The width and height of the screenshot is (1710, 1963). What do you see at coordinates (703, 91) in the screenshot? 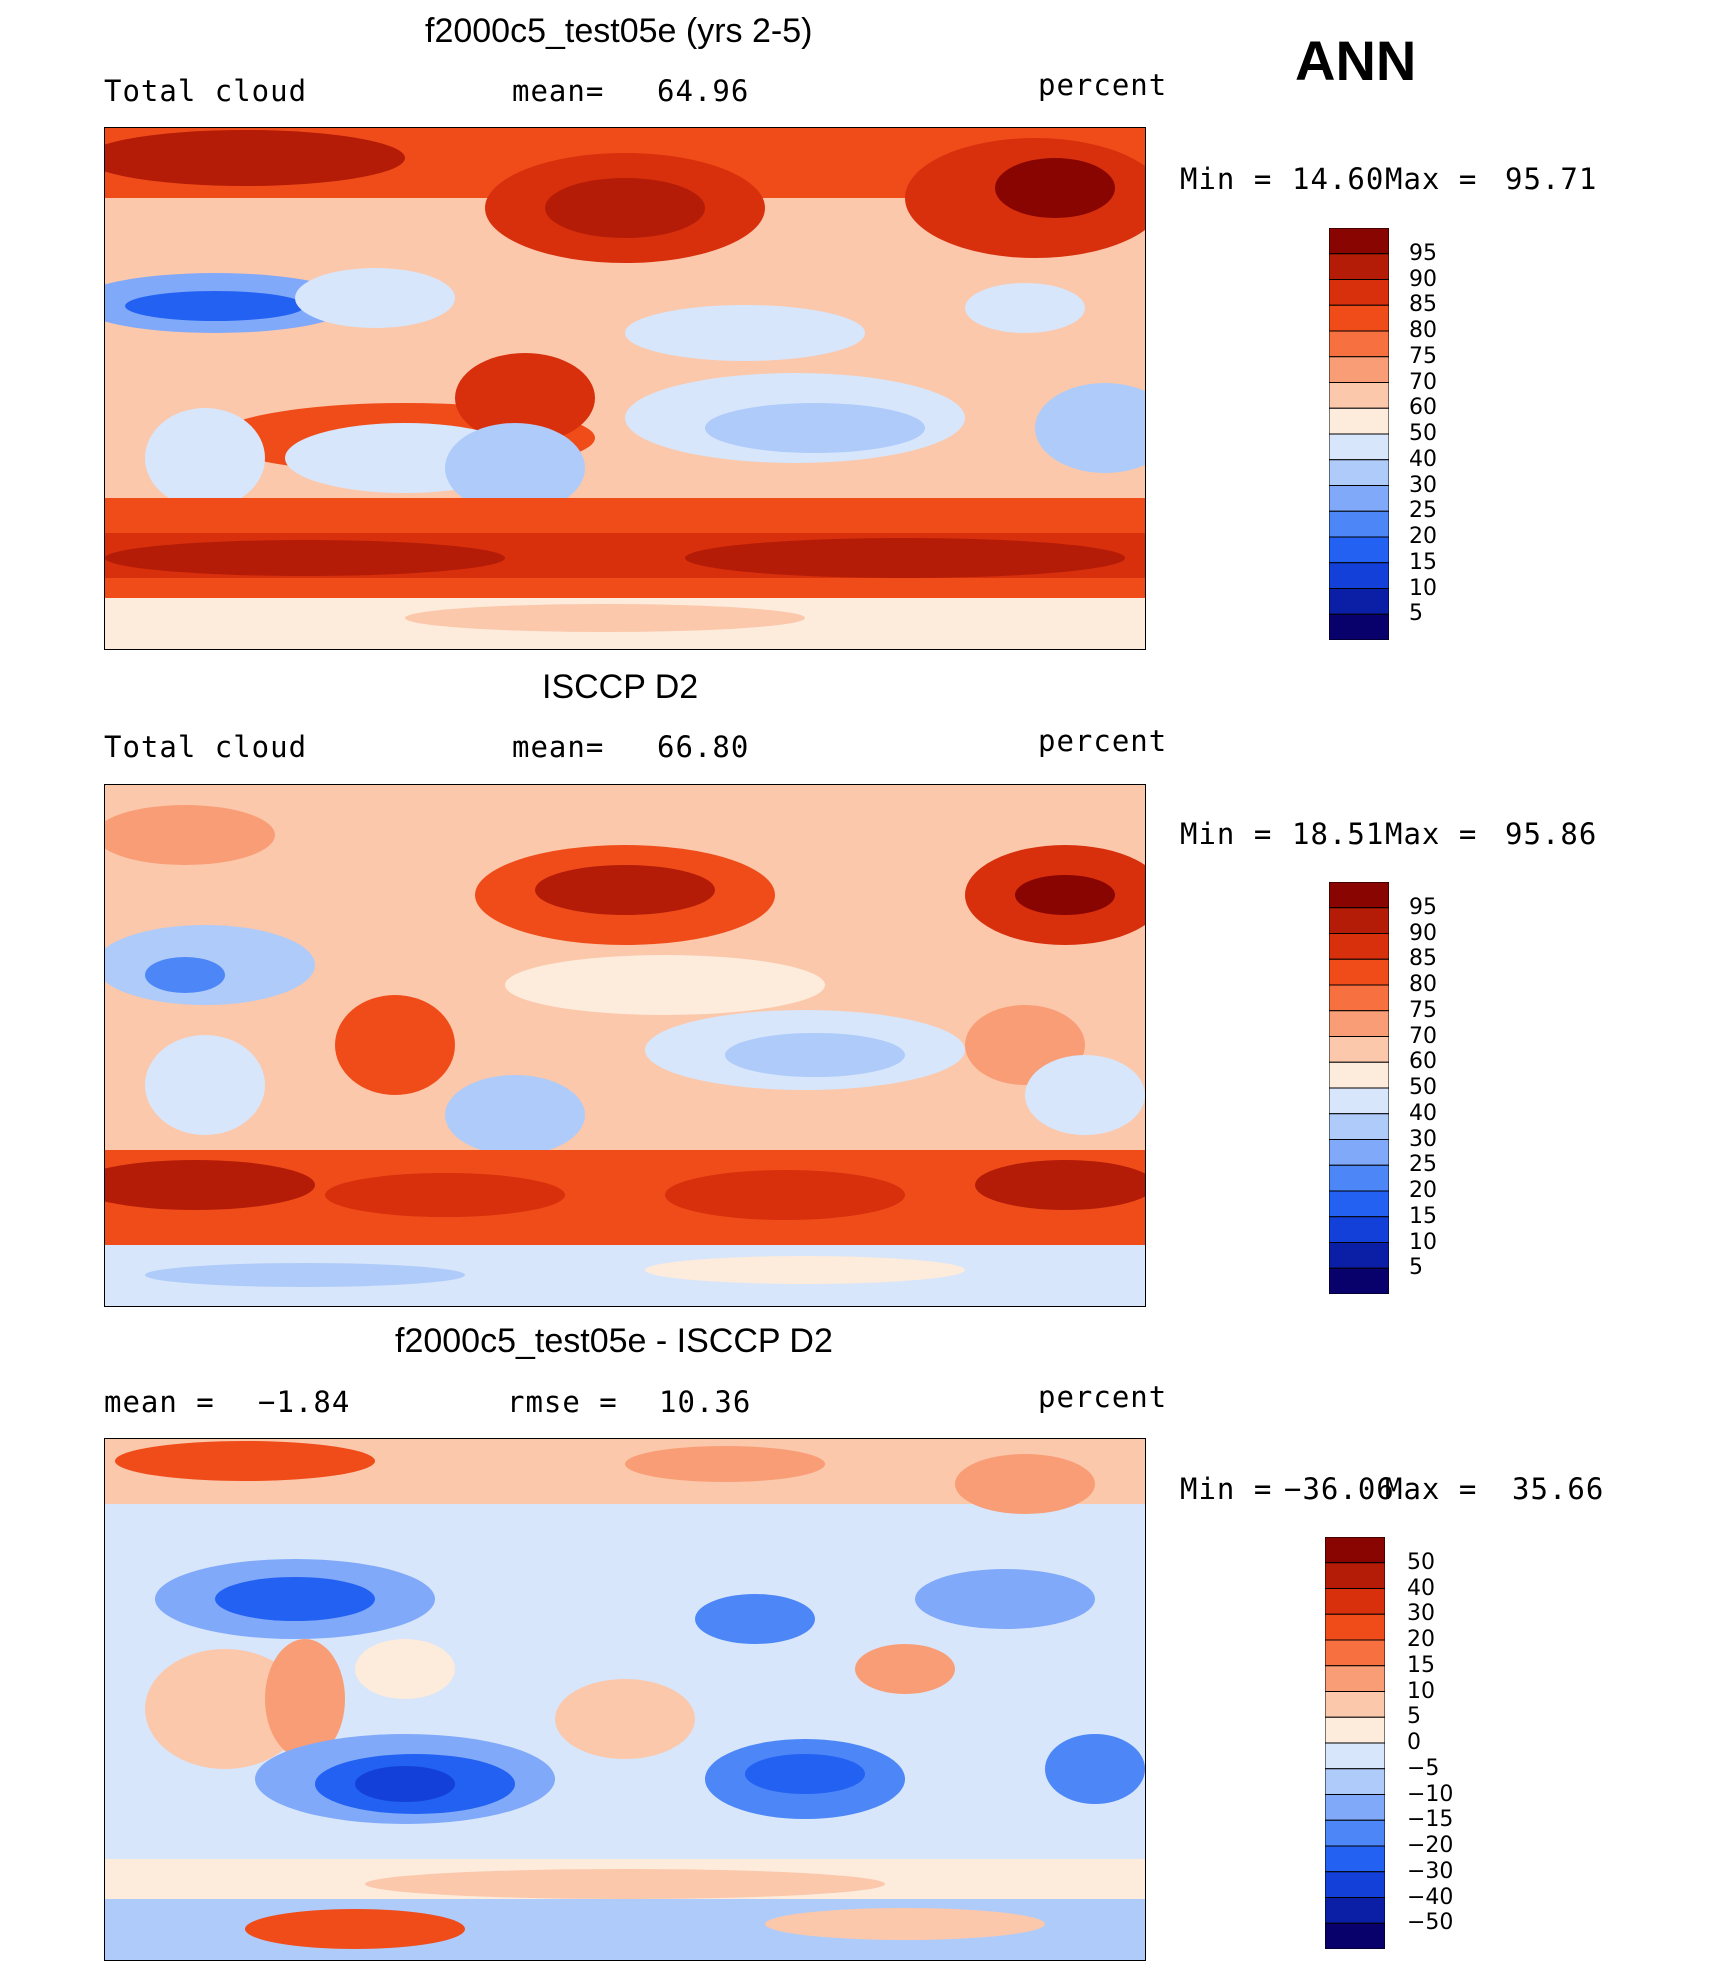
I see `mean-value: 64.96` at bounding box center [703, 91].